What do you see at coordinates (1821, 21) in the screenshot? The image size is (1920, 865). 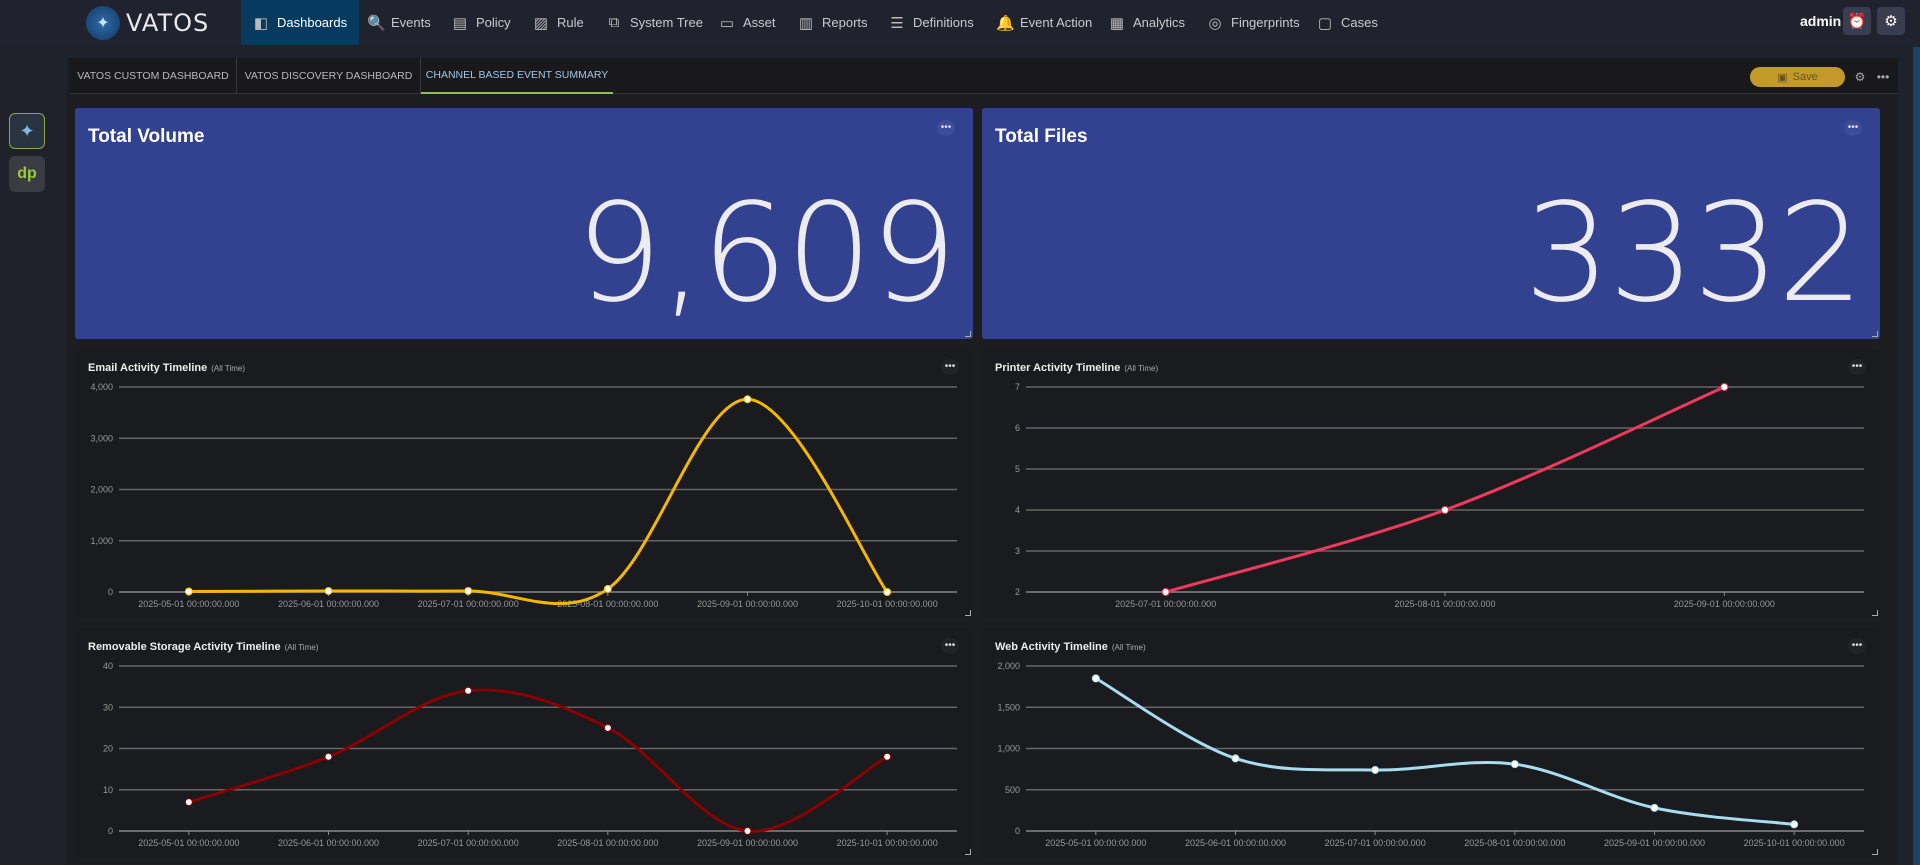 I see `user-name: admin` at bounding box center [1821, 21].